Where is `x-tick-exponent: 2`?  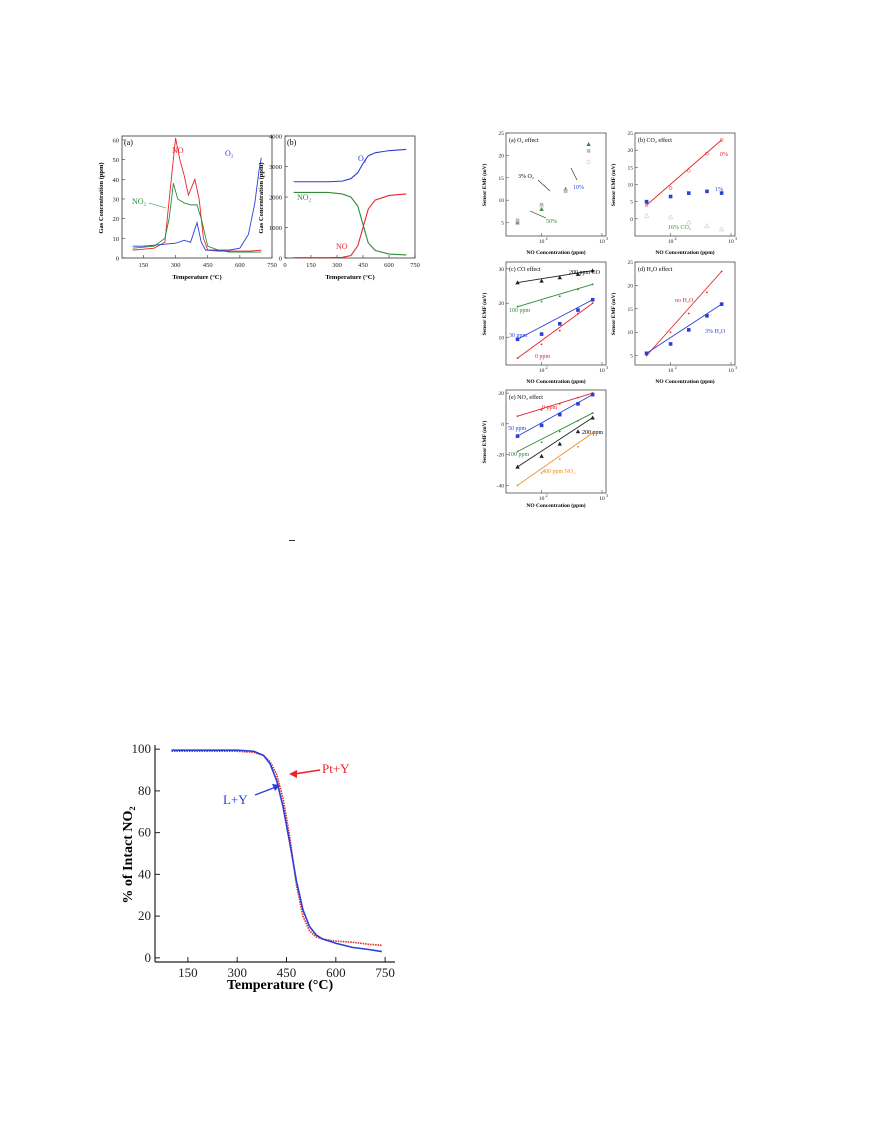 x-tick-exponent: 2 is located at coordinates (676, 238).